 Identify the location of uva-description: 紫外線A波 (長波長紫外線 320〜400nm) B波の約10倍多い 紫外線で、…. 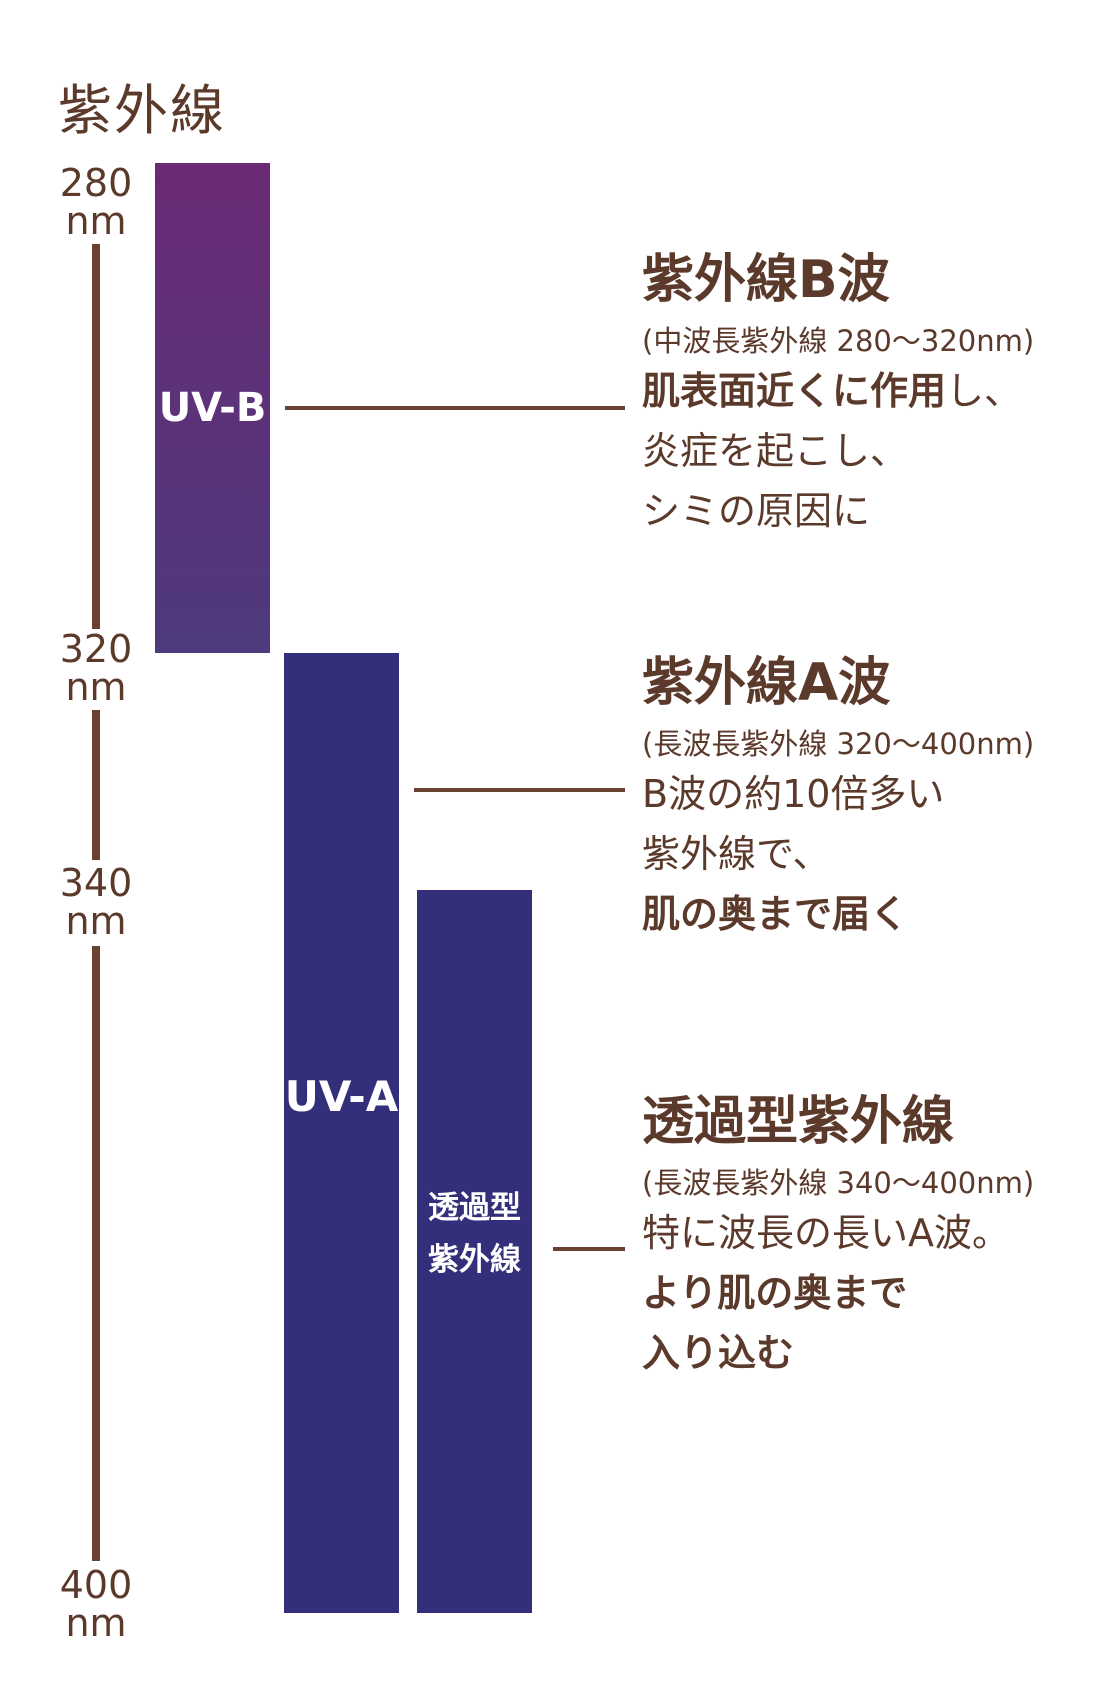
(877, 796).